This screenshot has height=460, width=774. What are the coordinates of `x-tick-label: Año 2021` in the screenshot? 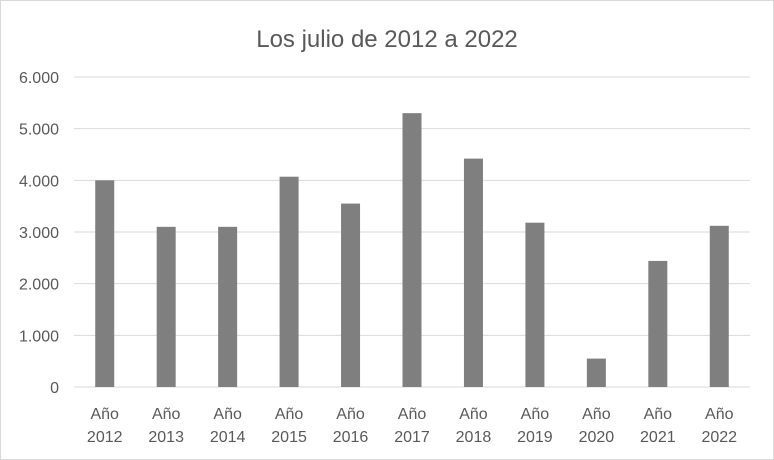 It's located at (658, 426).